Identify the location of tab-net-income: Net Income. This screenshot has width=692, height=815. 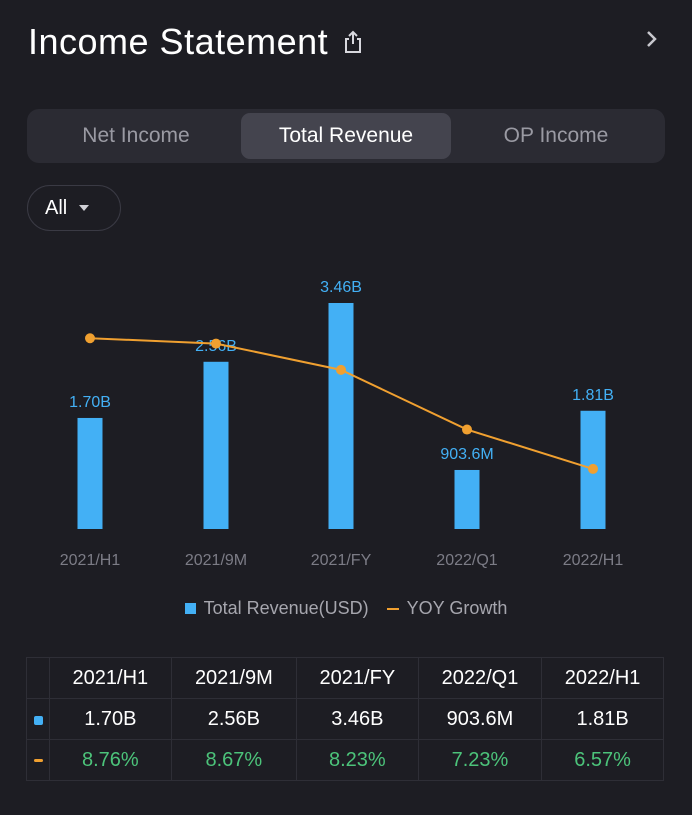
(136, 135).